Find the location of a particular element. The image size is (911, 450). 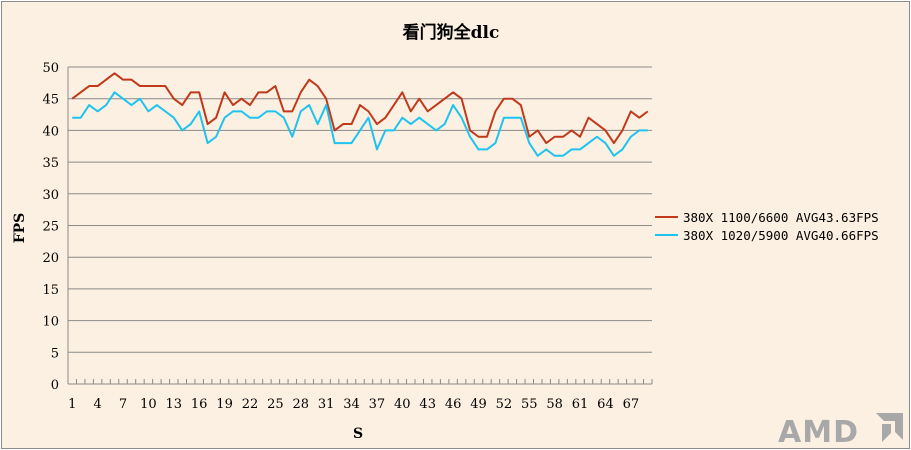

x-tick-label: 67 is located at coordinates (631, 404).